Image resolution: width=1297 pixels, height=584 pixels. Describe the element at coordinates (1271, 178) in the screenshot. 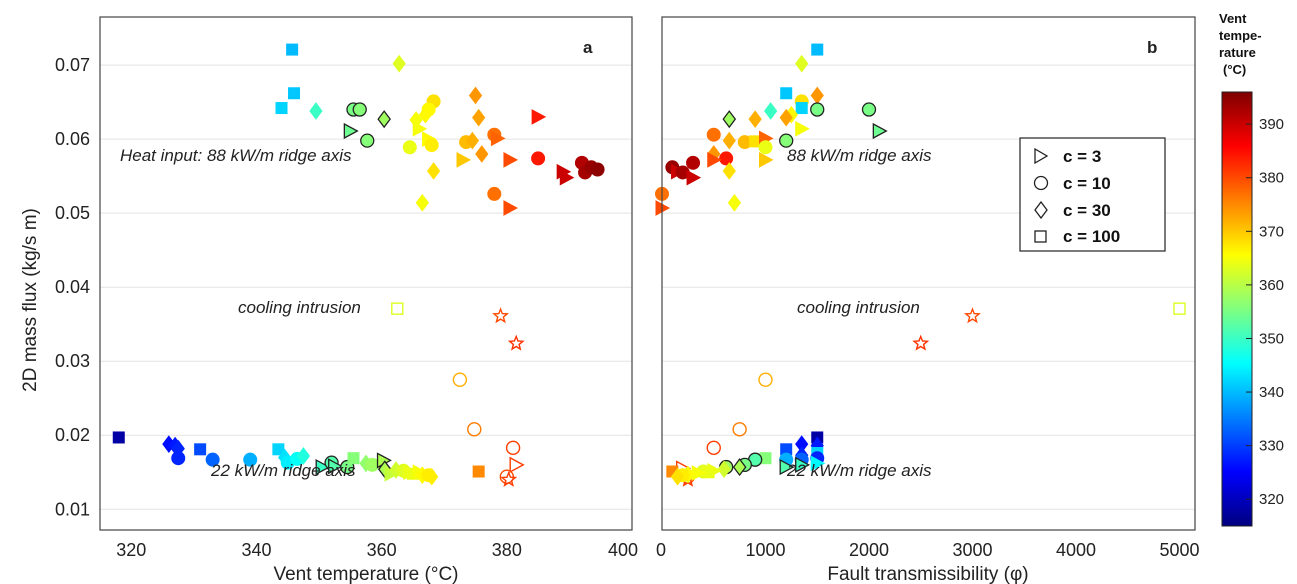

I see `colorbar-tick-label: 380` at that location.